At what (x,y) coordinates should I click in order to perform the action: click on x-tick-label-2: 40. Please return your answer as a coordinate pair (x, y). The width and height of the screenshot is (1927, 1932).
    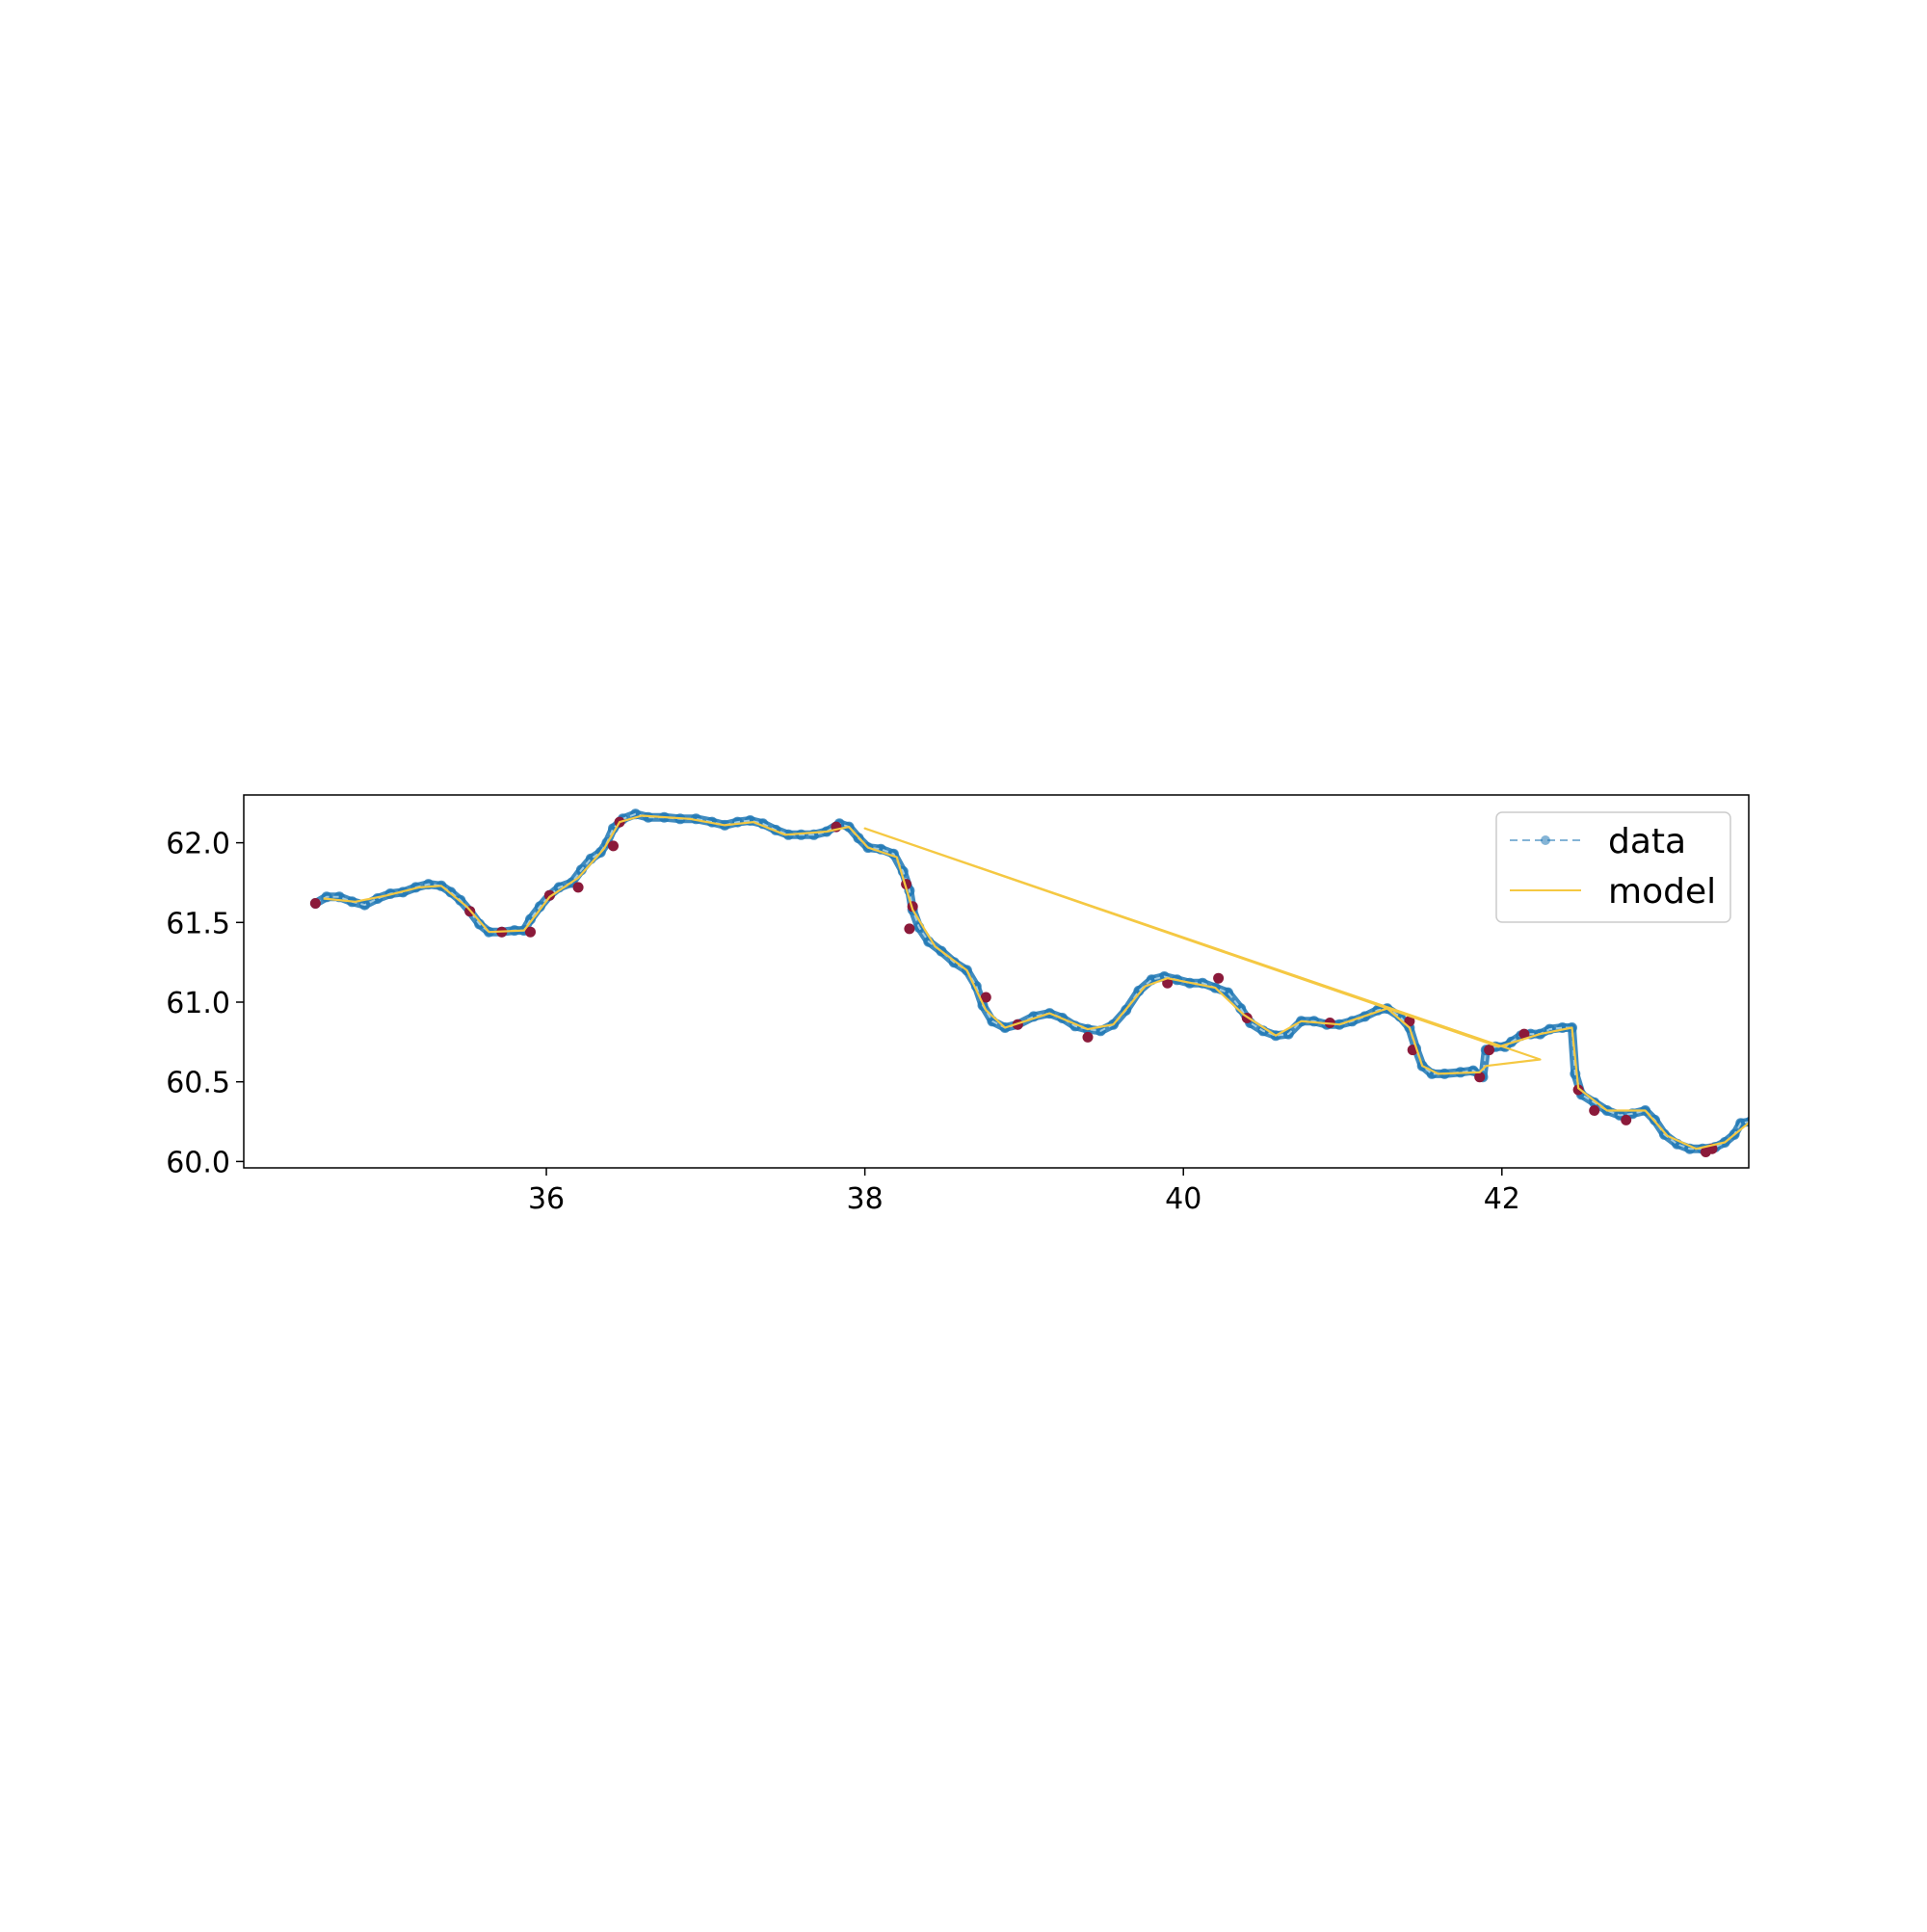
    Looking at the image, I should click on (1183, 1199).